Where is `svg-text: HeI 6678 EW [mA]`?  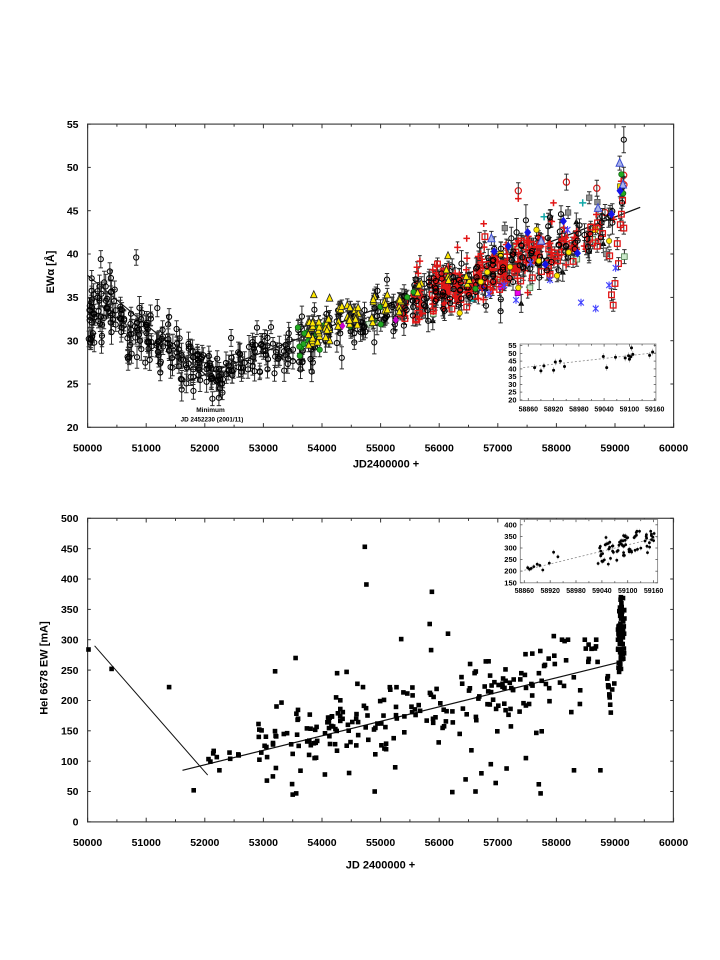 svg-text: HeI 6678 EW [mA] is located at coordinates (45, 668).